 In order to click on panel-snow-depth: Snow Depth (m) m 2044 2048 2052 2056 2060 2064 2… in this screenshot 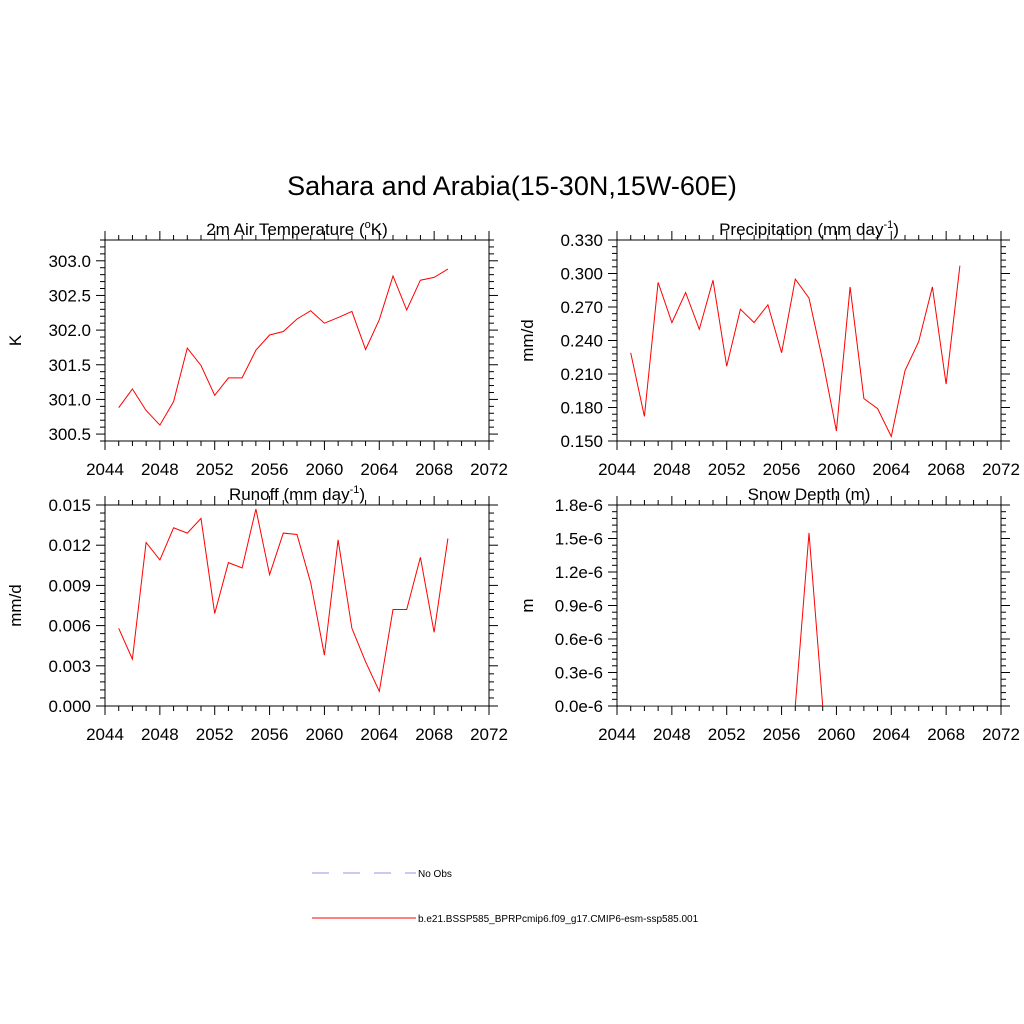, I will do `click(769, 614)`.